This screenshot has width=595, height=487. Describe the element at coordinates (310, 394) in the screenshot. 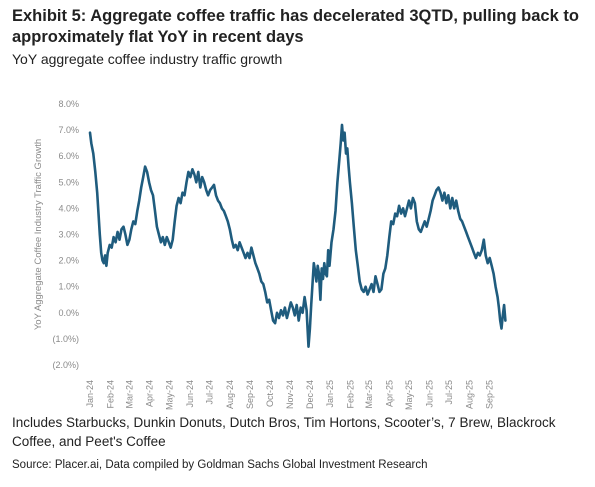

I see `x-tick-label: Dec-24` at that location.